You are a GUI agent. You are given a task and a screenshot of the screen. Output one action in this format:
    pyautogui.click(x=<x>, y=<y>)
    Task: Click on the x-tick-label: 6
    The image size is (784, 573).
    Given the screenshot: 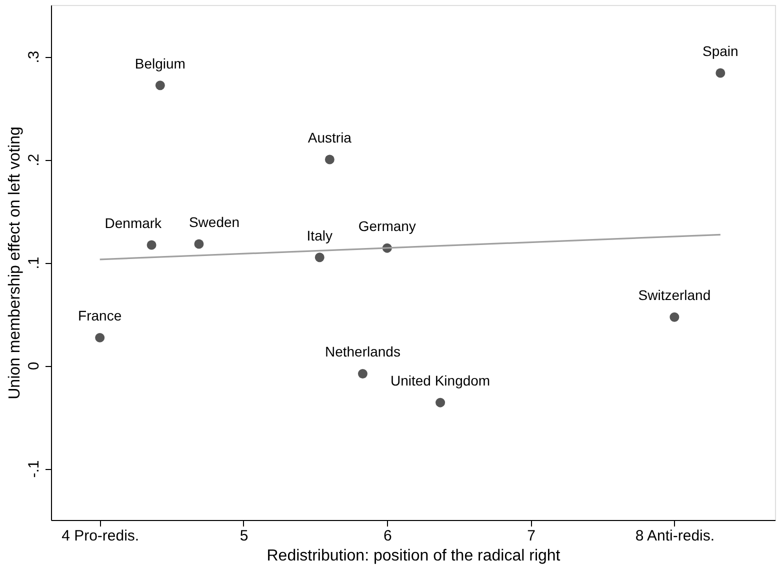 What is the action you would take?
    pyautogui.click(x=387, y=536)
    